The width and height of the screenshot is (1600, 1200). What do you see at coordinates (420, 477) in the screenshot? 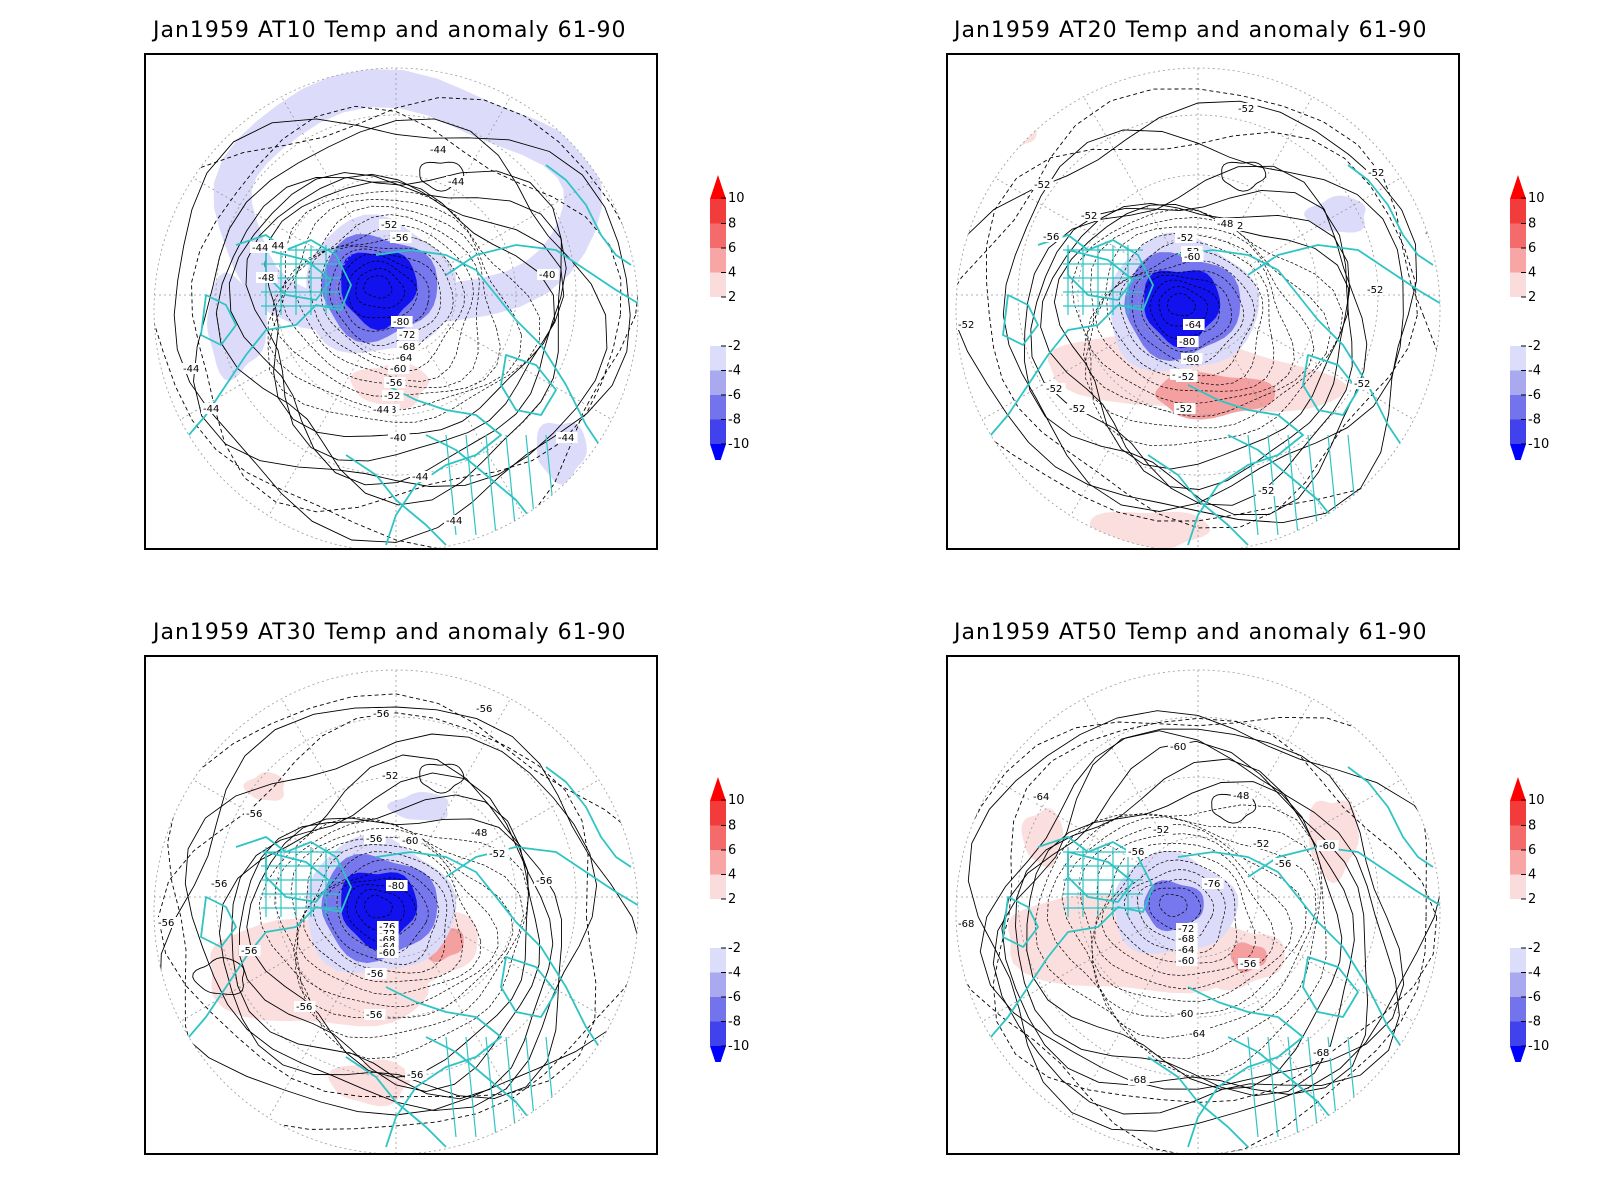
I see `contour-label: -44` at bounding box center [420, 477].